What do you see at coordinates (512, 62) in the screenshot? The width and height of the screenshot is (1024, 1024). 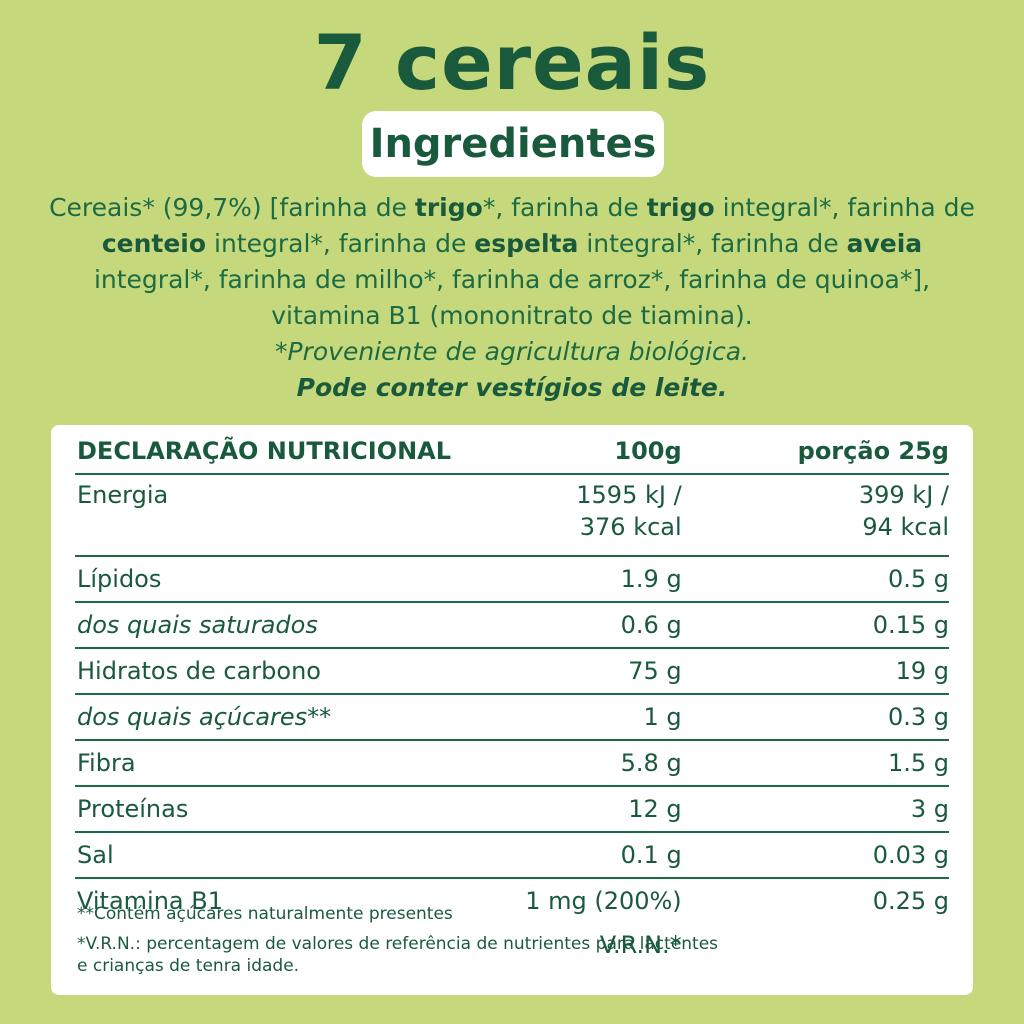 I see `product-title: 7 cereais` at bounding box center [512, 62].